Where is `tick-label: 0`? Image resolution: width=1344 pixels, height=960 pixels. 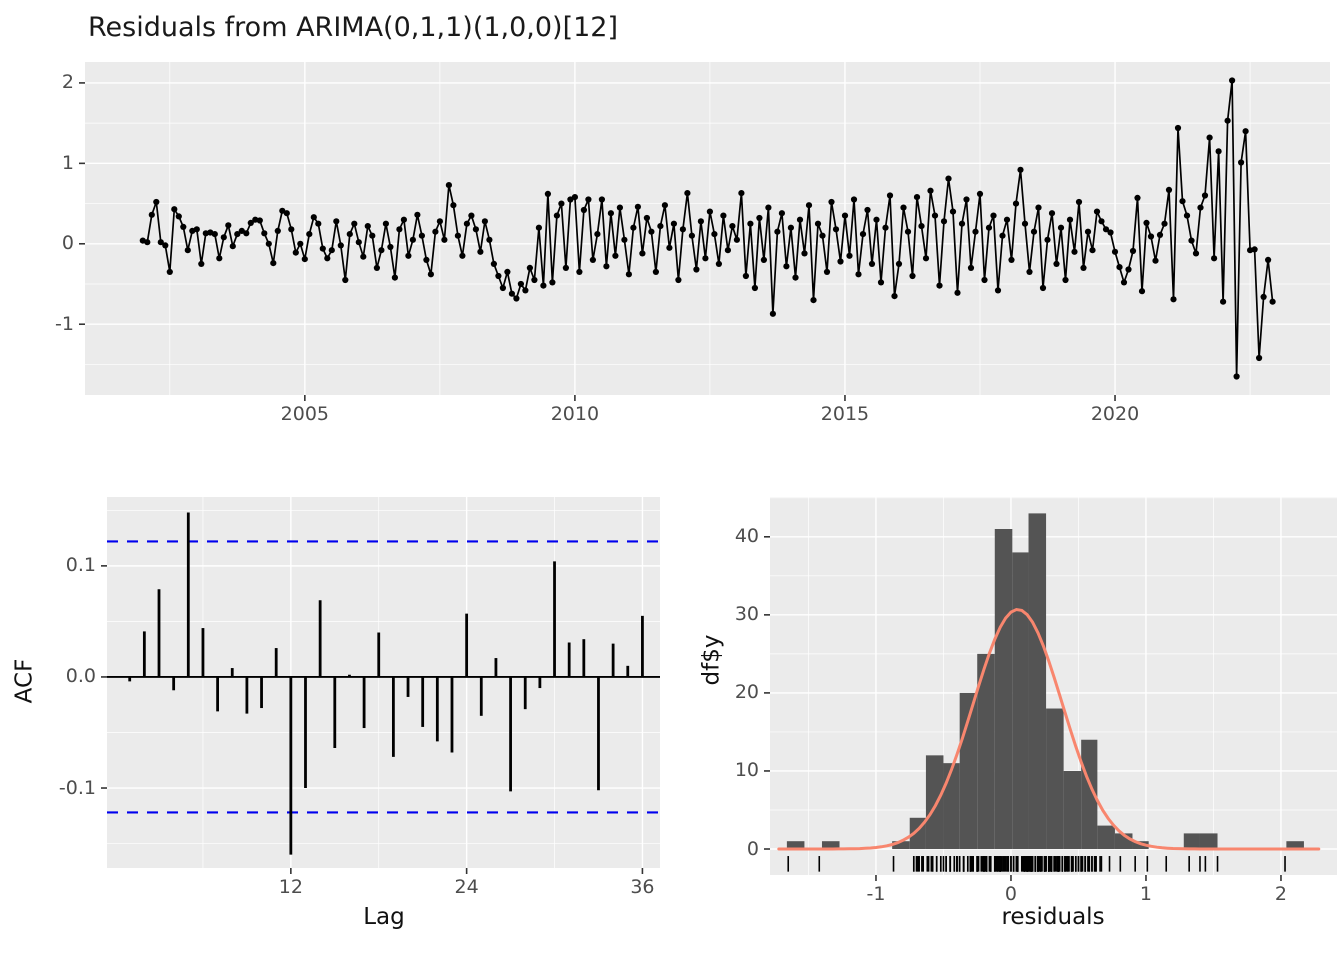 tick-label: 0 is located at coordinates (752, 848).